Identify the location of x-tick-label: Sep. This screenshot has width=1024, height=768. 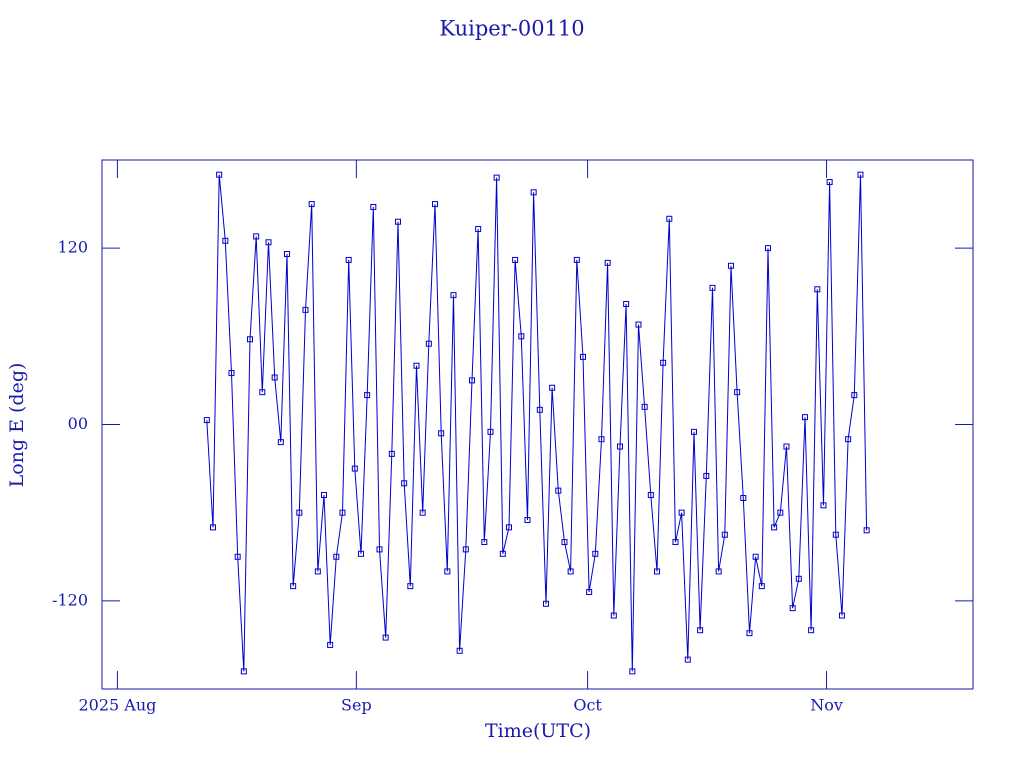
(356, 705).